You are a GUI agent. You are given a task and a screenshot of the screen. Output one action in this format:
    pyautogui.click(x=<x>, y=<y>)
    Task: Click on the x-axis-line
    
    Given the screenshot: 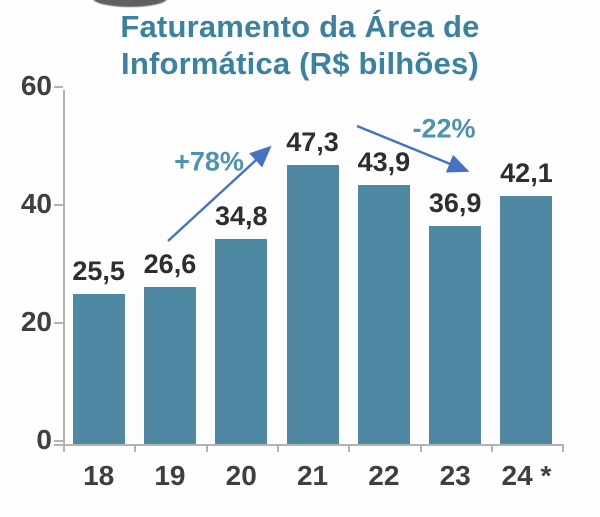 What is the action you would take?
    pyautogui.click(x=308, y=445)
    